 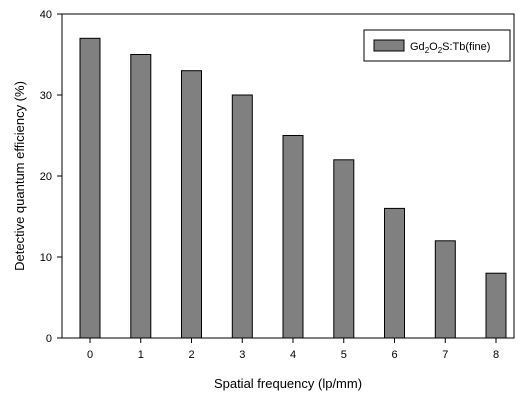 I want to click on x-tick-label: 5, so click(x=344, y=355).